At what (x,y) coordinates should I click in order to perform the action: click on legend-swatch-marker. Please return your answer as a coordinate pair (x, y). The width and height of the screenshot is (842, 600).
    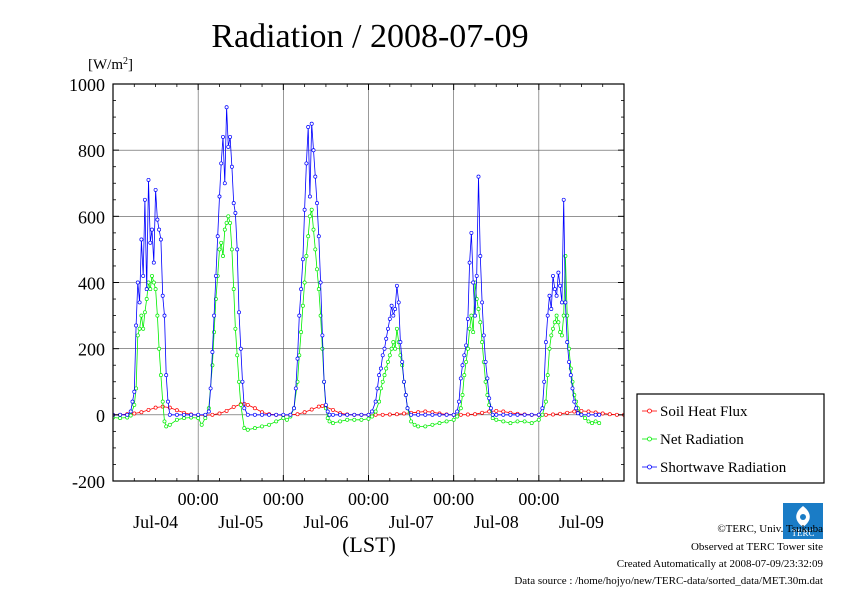
    Looking at the image, I should click on (649, 467).